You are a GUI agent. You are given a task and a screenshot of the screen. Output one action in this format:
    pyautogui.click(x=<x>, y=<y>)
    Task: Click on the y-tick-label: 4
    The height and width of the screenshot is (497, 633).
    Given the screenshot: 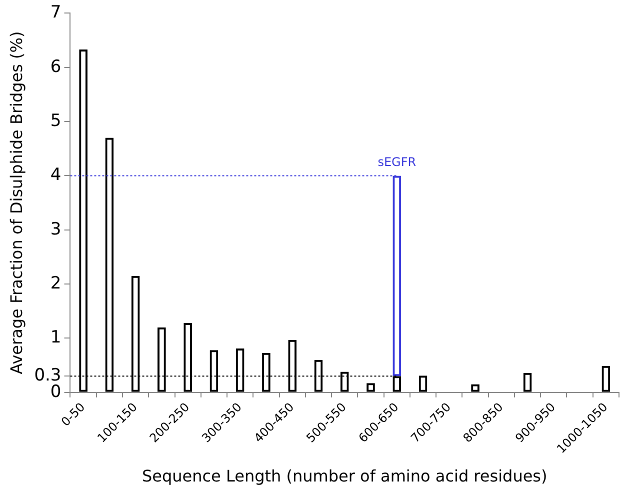 What is the action you would take?
    pyautogui.click(x=56, y=175)
    